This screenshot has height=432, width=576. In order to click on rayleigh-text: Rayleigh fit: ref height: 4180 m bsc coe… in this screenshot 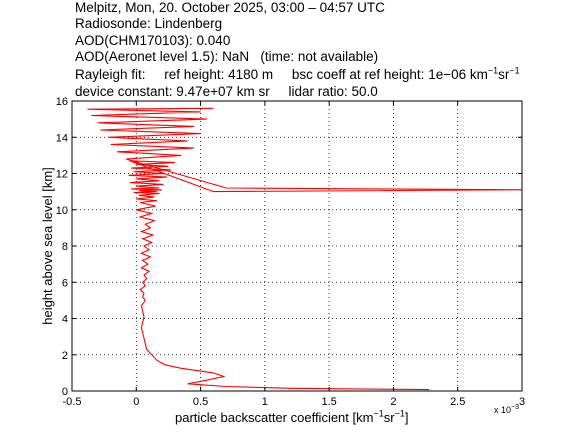, I will do `click(281, 74)`.